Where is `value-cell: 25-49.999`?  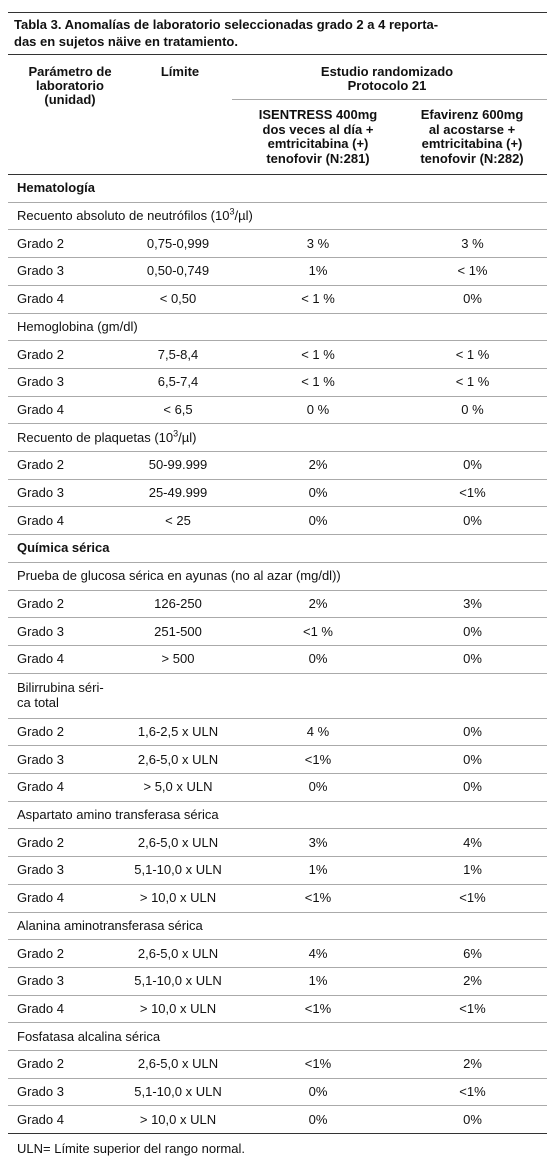
value-cell: 25-49.999 is located at coordinates (178, 493).